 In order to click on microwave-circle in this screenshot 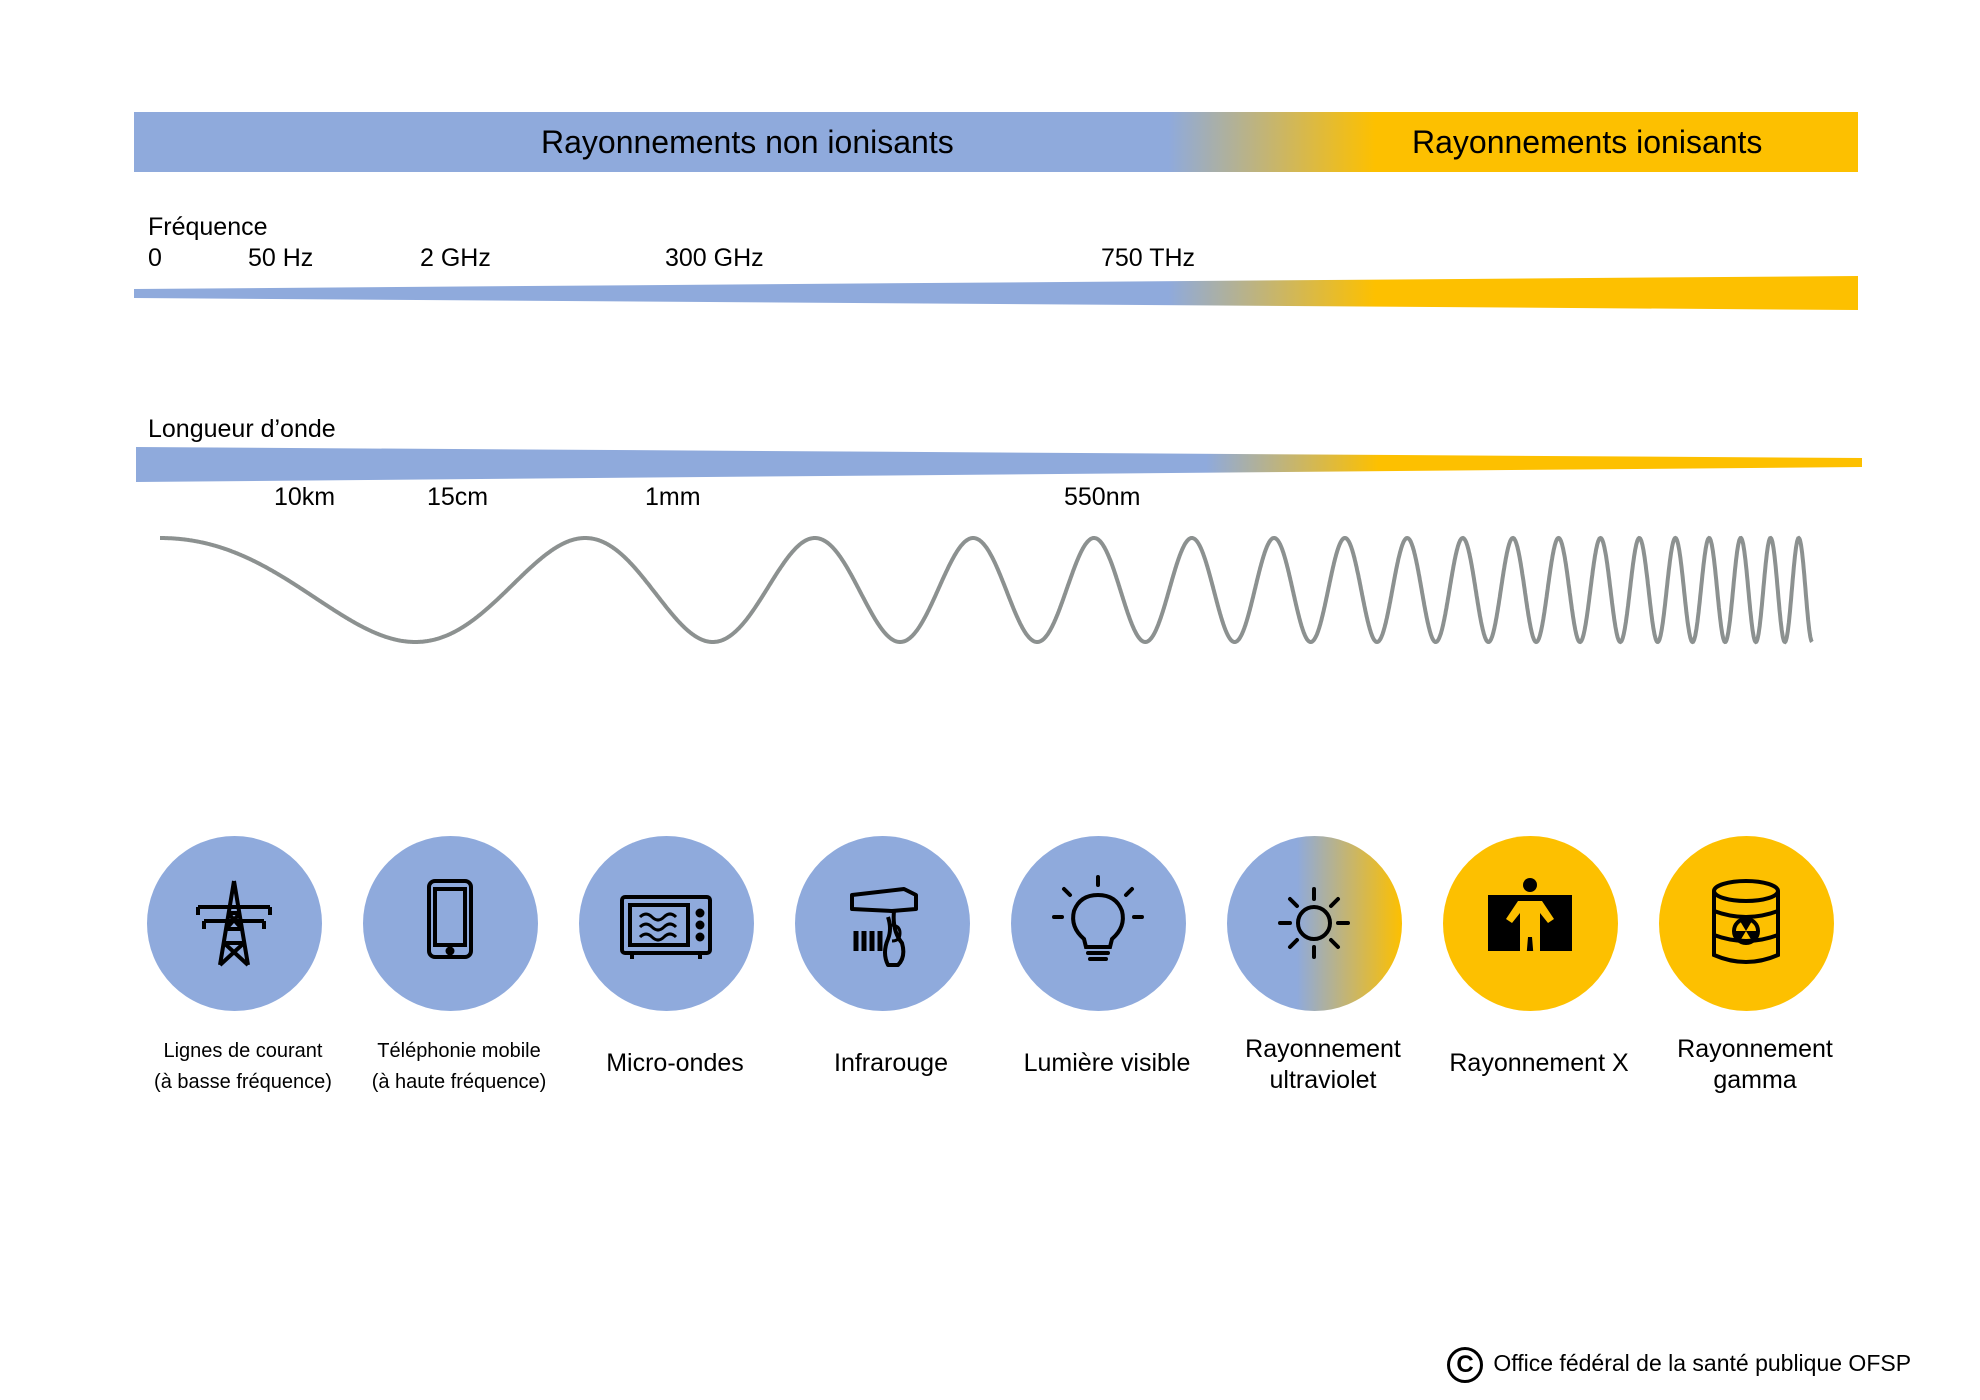, I will do `click(666, 923)`.